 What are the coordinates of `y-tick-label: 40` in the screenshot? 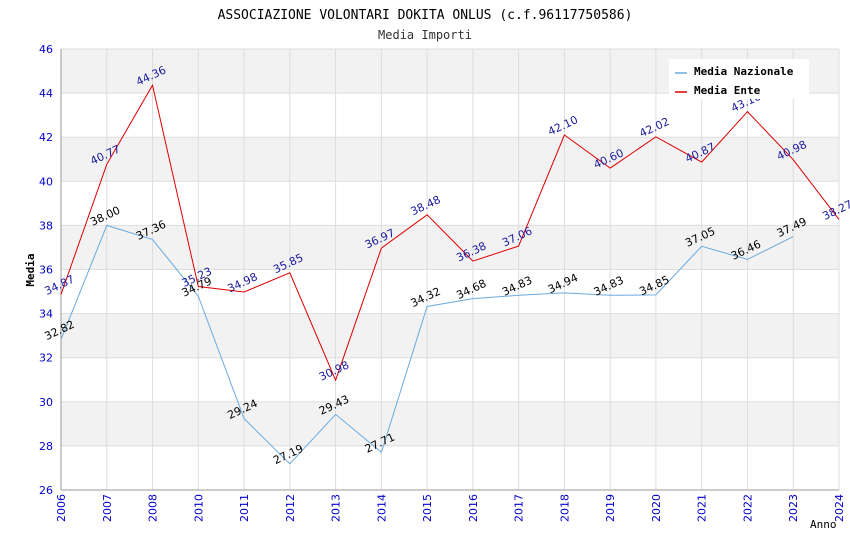 It's located at (46, 181).